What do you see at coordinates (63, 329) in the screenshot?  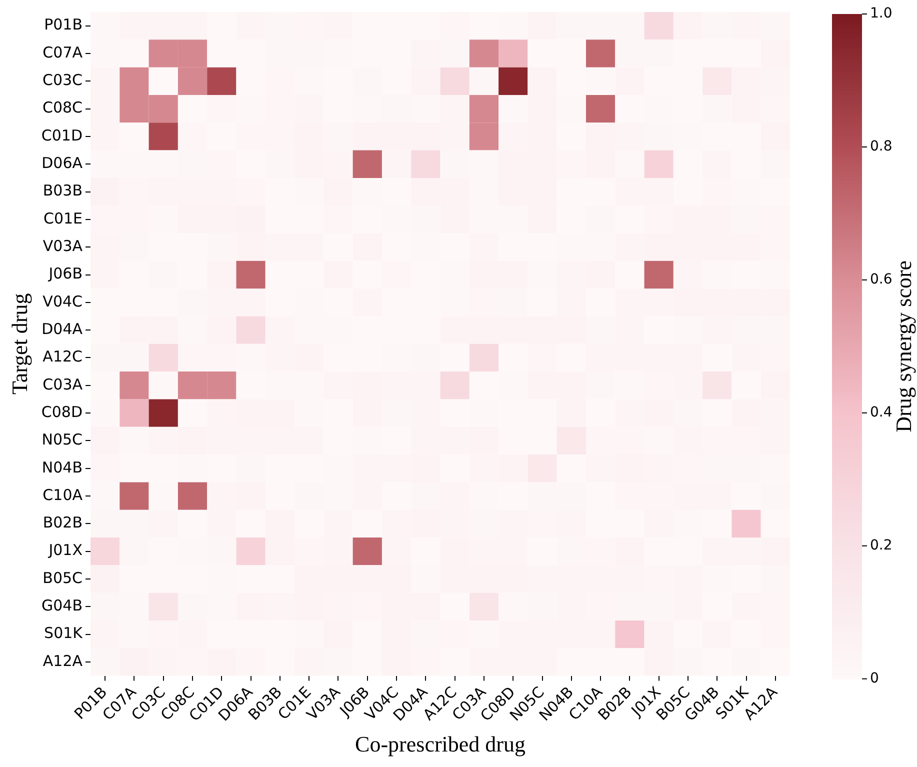 I see `y-tick-label: D04A` at bounding box center [63, 329].